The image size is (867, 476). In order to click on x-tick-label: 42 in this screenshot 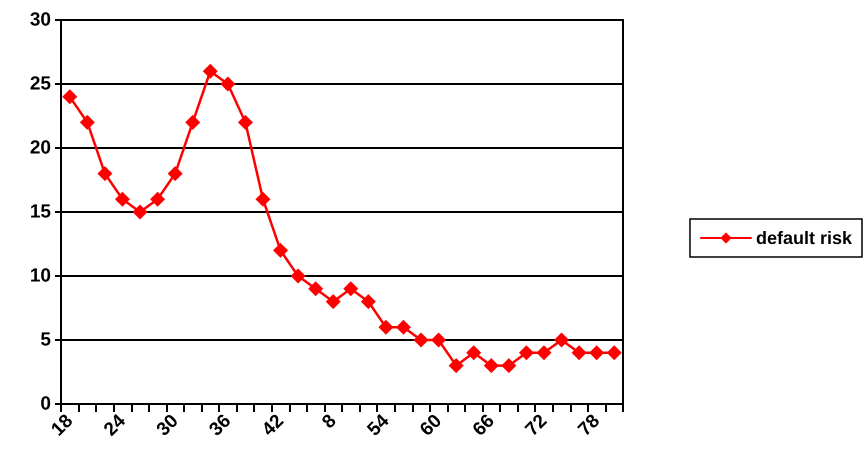, I will do `click(273, 425)`.